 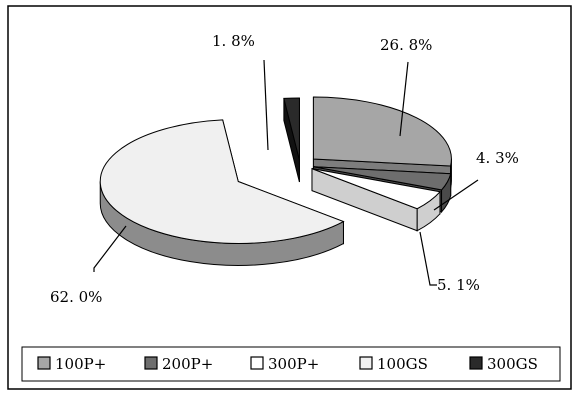 I want to click on pie-slice-300gs, so click(x=291, y=140).